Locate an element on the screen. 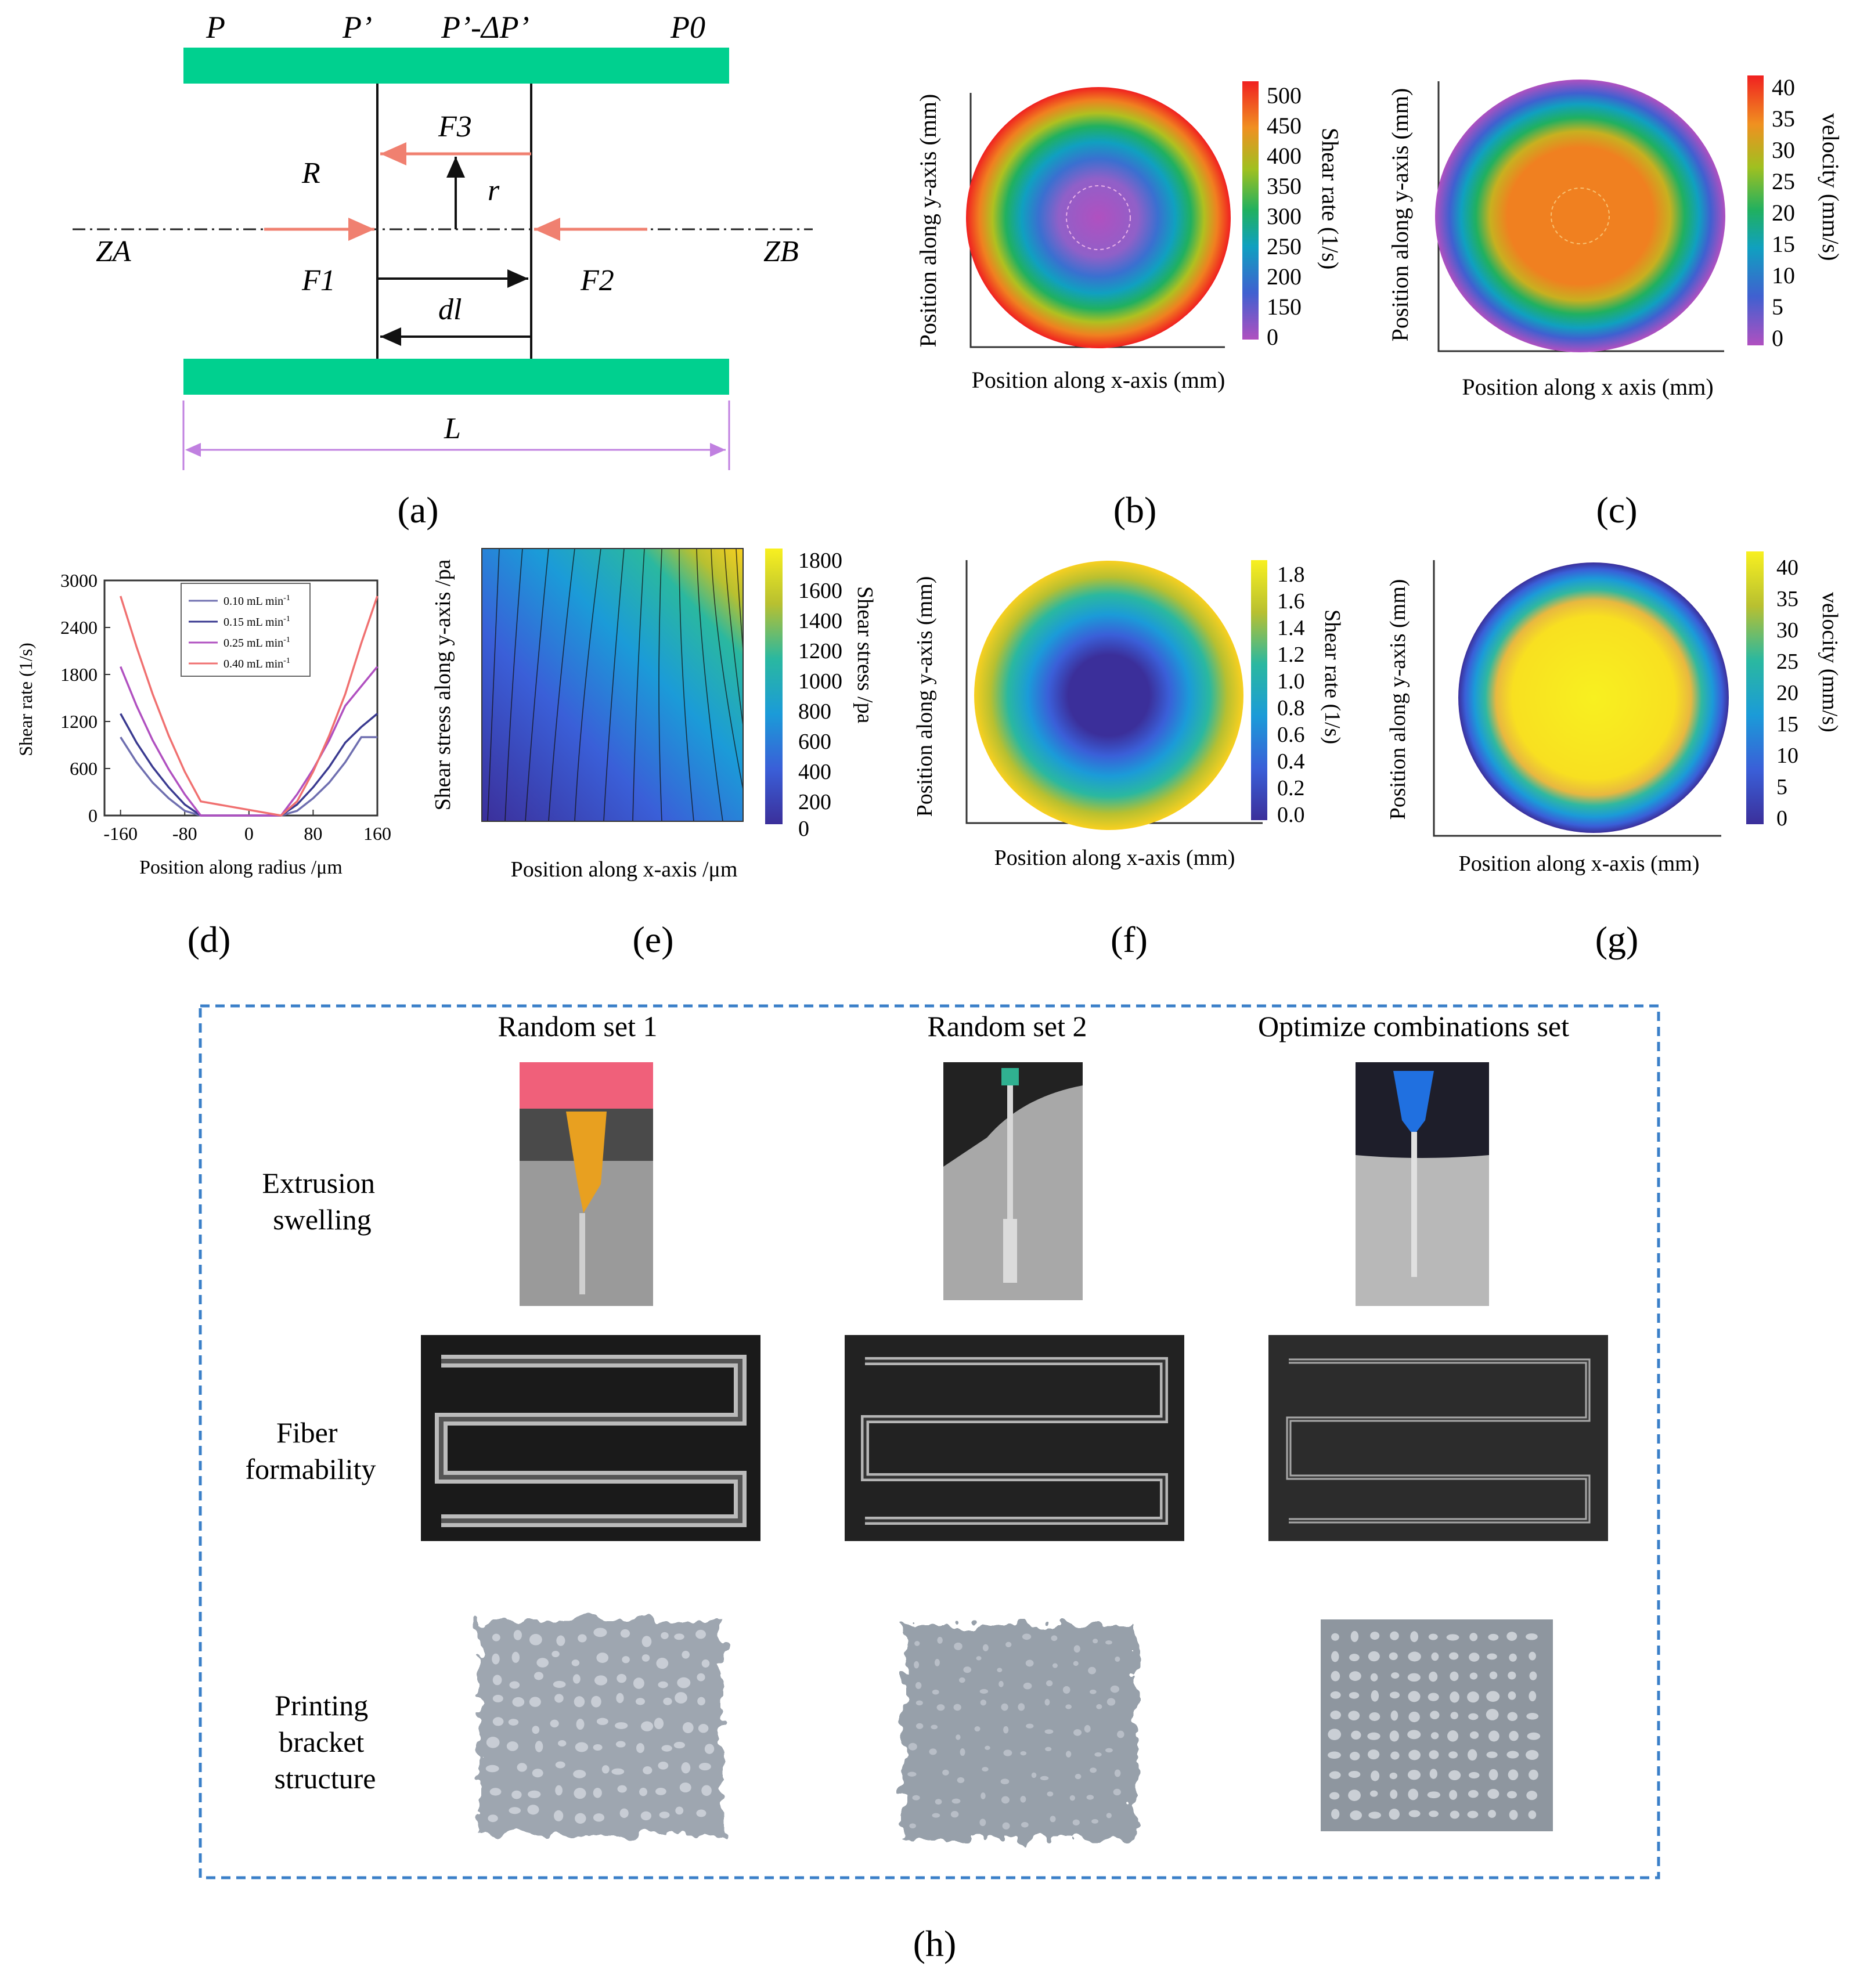 This screenshot has height=1988, width=1860. d-x-tick-label: 0 is located at coordinates (249, 833).